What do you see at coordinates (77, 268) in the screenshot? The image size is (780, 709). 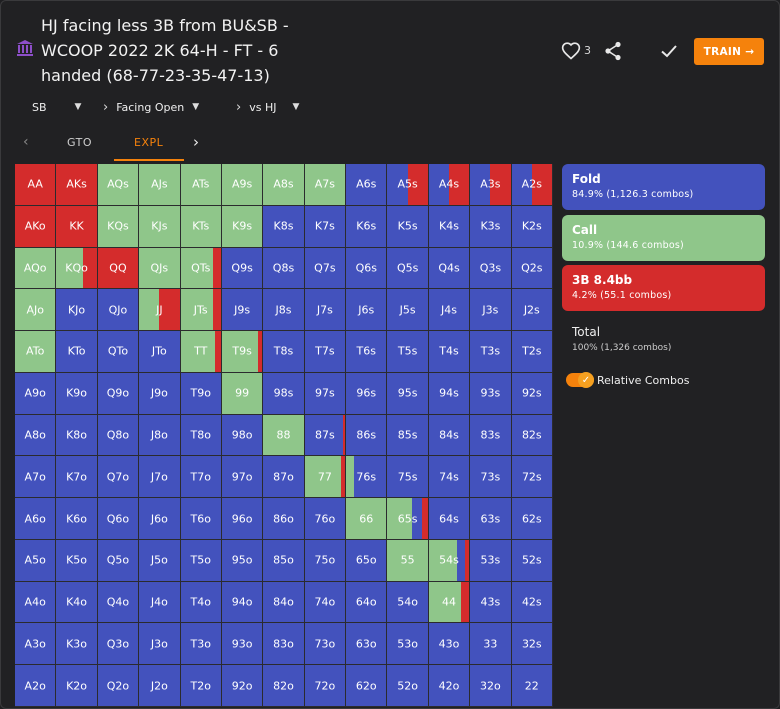 I see `hand-cell: KQo` at bounding box center [77, 268].